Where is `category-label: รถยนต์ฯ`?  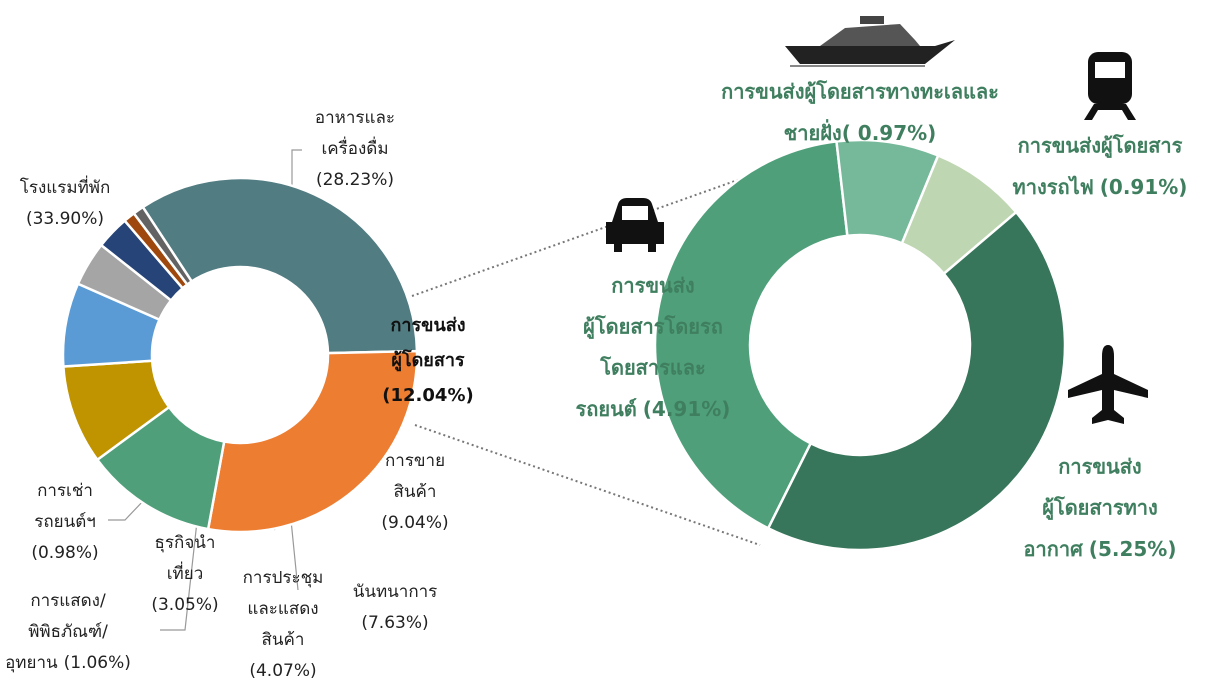
category-label: รถยนต์ฯ is located at coordinates (65, 522).